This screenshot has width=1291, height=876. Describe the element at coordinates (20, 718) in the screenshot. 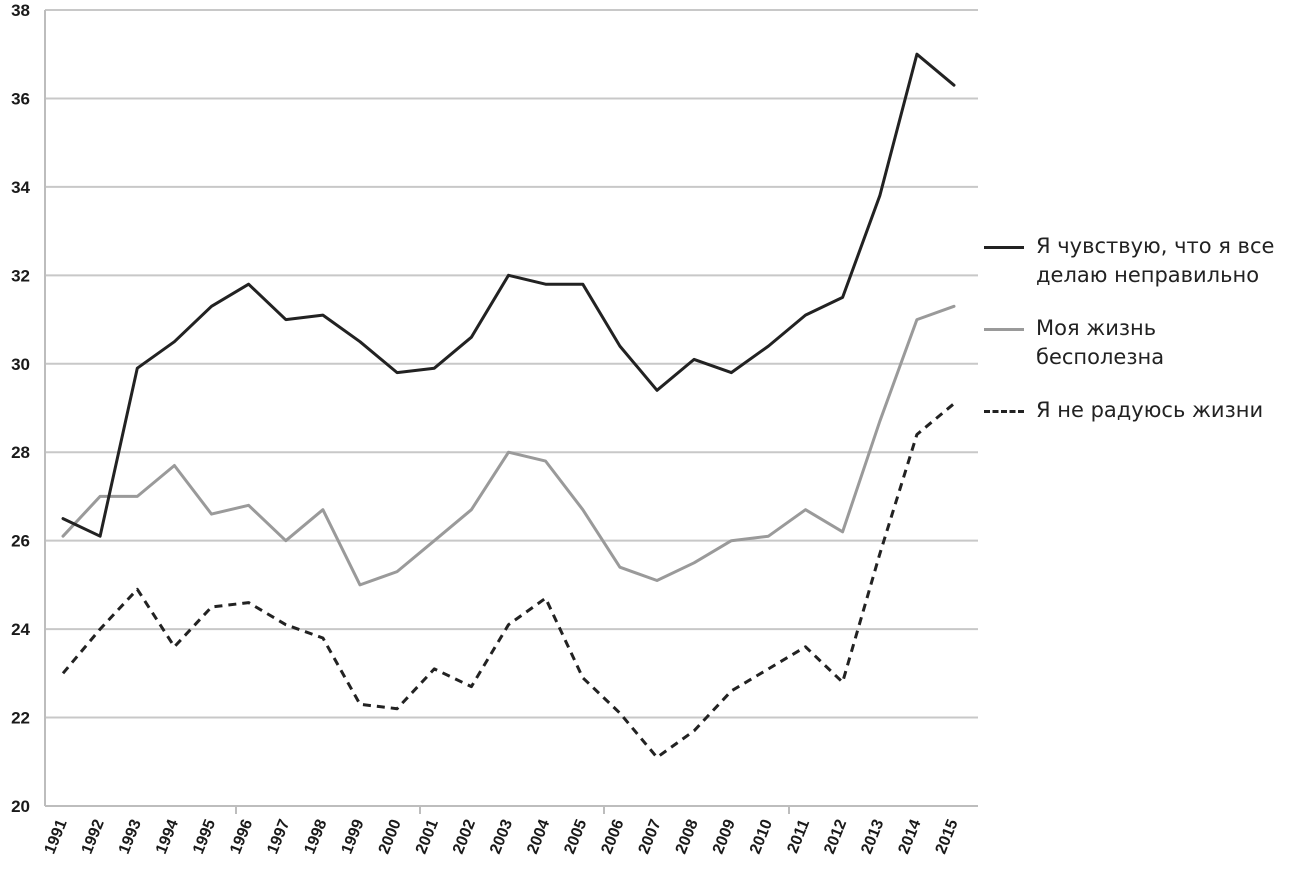

I see `y-tick-label-22: 22` at that location.